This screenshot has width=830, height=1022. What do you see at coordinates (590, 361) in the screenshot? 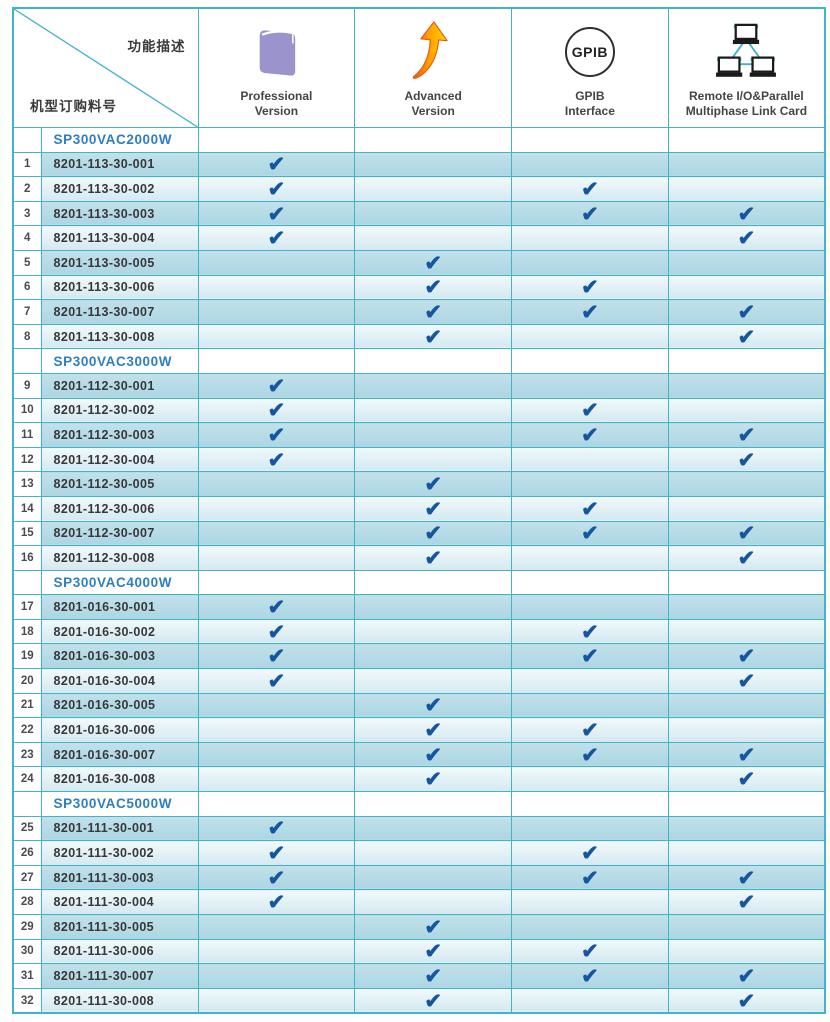
I see `empty-cell-gpib` at bounding box center [590, 361].